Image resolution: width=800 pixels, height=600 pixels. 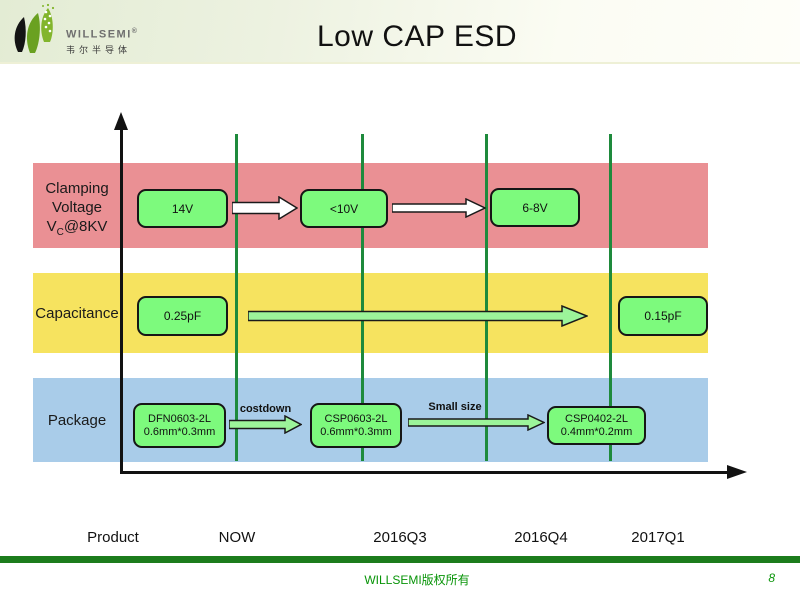 I want to click on arrow-14v-to-10v, so click(x=265, y=208).